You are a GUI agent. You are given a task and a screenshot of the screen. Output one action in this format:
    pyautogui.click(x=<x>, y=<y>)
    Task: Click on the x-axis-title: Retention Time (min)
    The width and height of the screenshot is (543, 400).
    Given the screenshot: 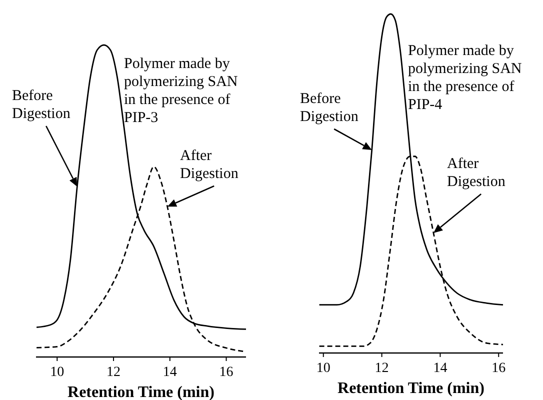 What is the action you would take?
    pyautogui.click(x=411, y=388)
    